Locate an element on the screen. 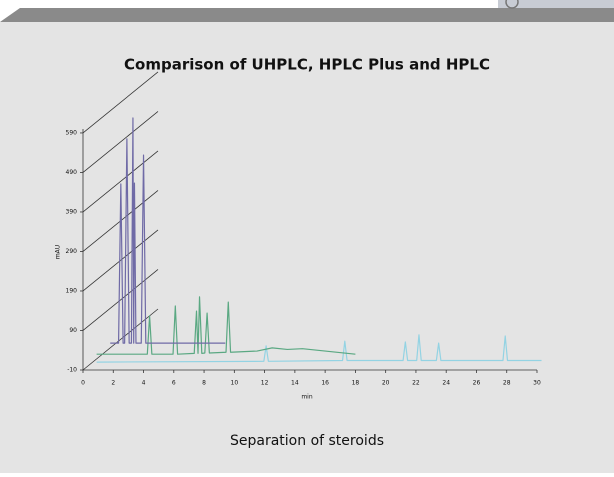 Image resolution: width=614 pixels, height=477 pixels. y-tick-label: 290 is located at coordinates (72, 251).